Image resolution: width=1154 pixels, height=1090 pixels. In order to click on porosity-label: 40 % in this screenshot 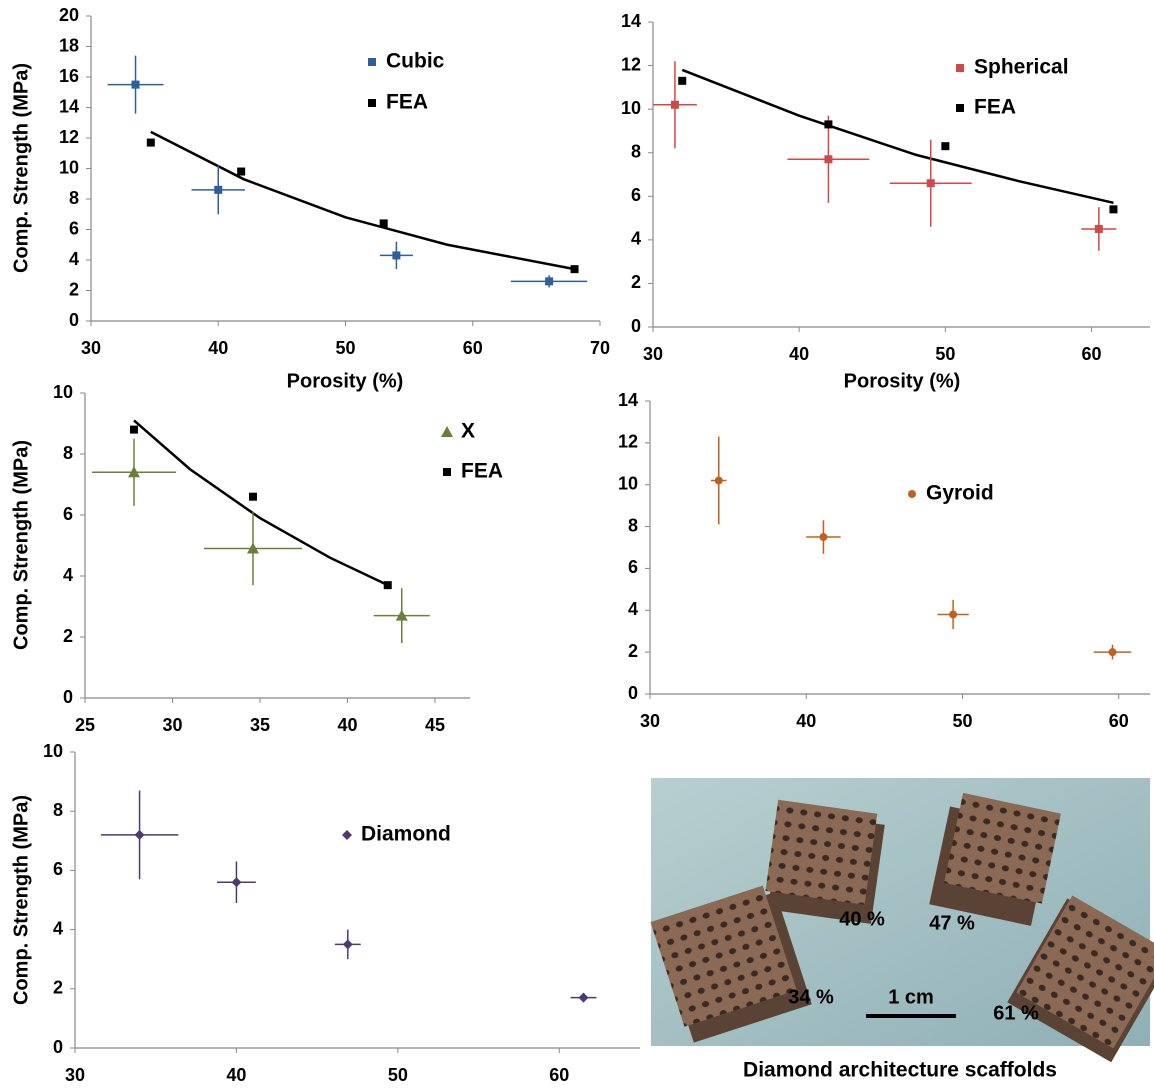, I will do `click(862, 919)`.